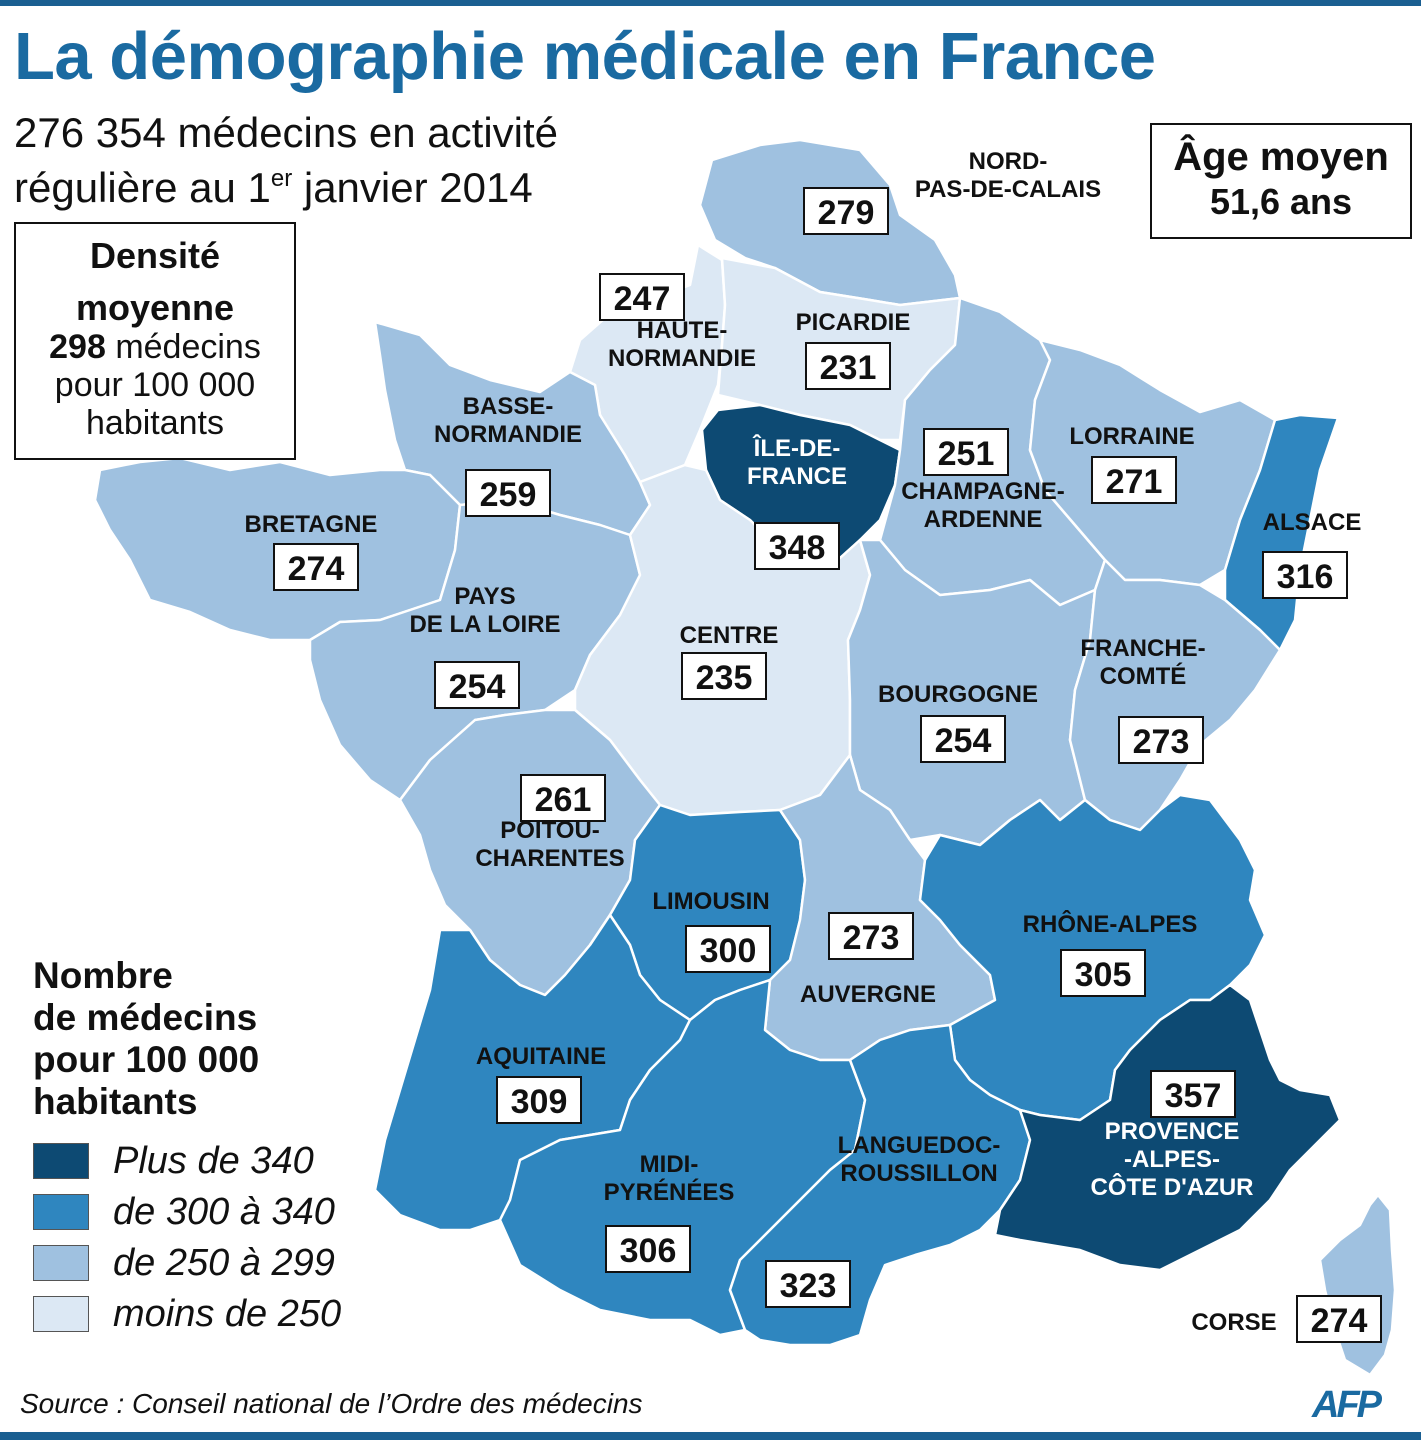  What do you see at coordinates (1233, 1322) in the screenshot?
I see `region-label-corse: CORSE` at bounding box center [1233, 1322].